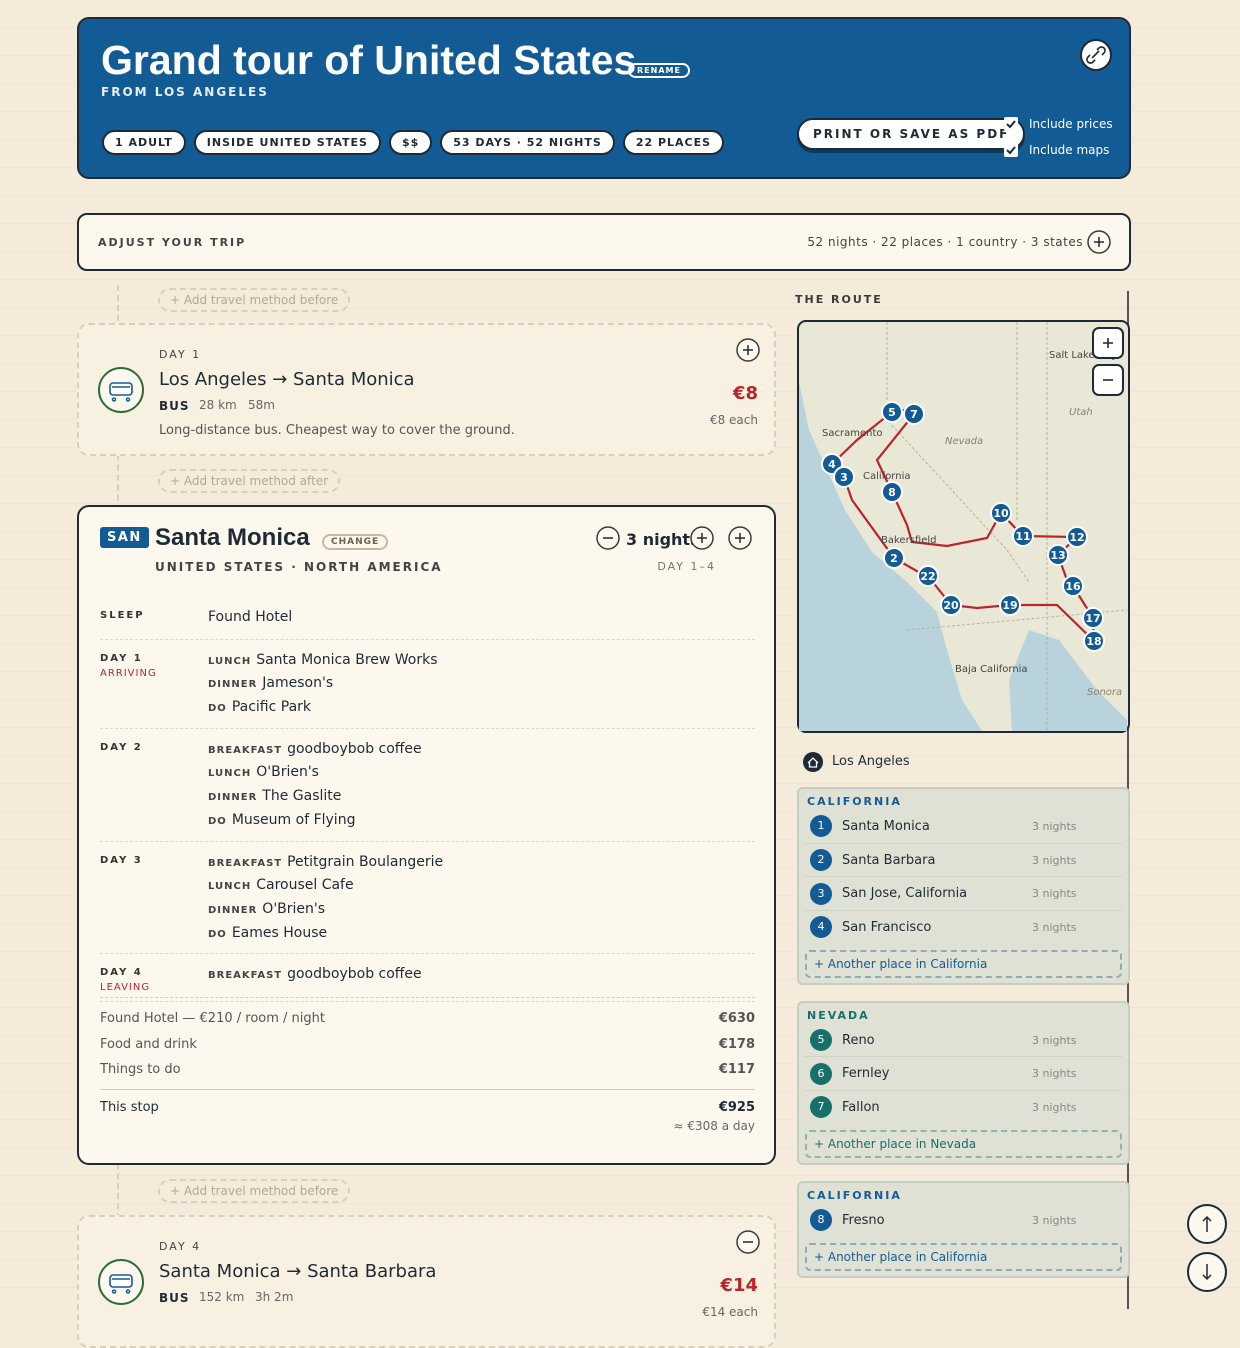 The height and width of the screenshot is (1348, 1240). What do you see at coordinates (245, 750) in the screenshot?
I see `item-kind: BREAKFAST` at bounding box center [245, 750].